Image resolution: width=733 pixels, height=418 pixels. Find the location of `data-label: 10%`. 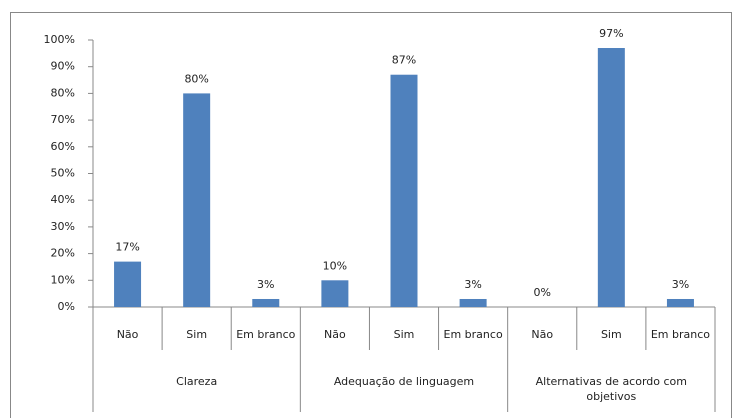

data-label: 10% is located at coordinates (335, 265).